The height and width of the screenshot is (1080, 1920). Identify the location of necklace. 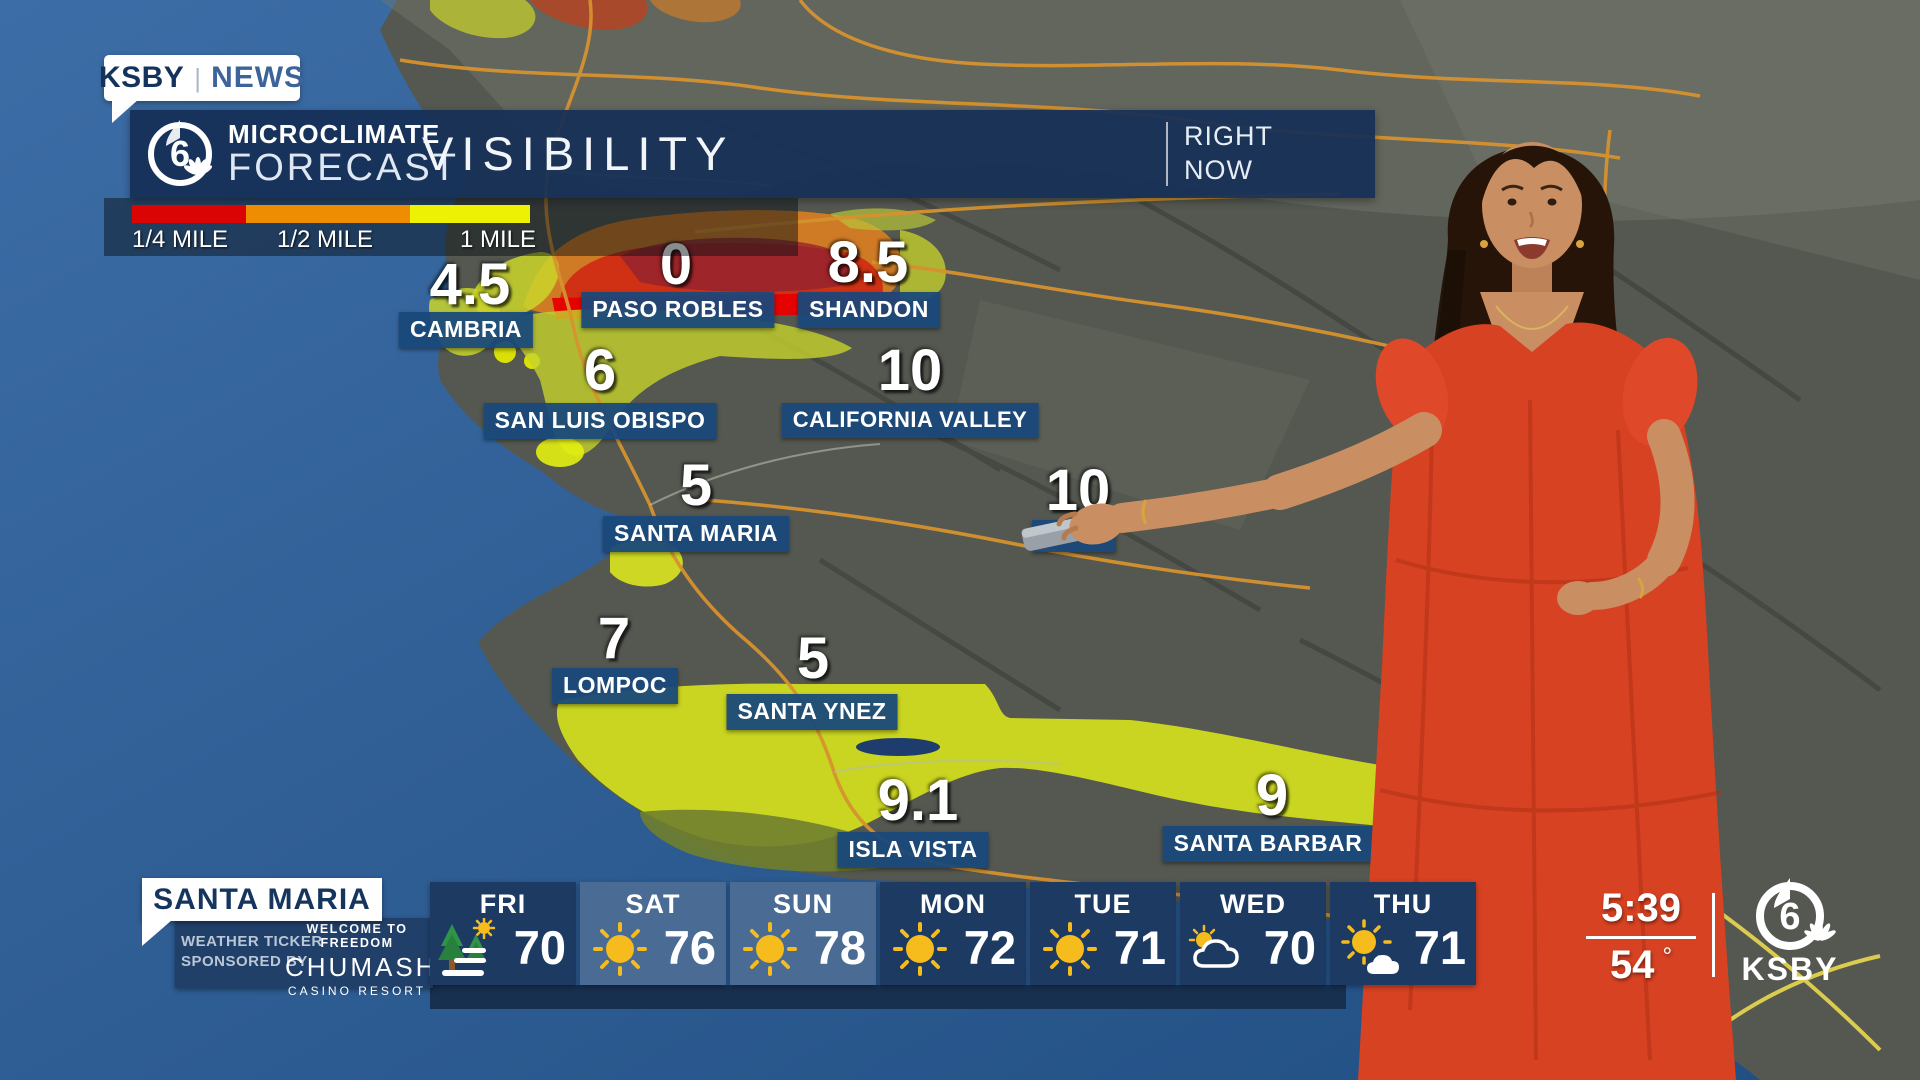
(1532, 317).